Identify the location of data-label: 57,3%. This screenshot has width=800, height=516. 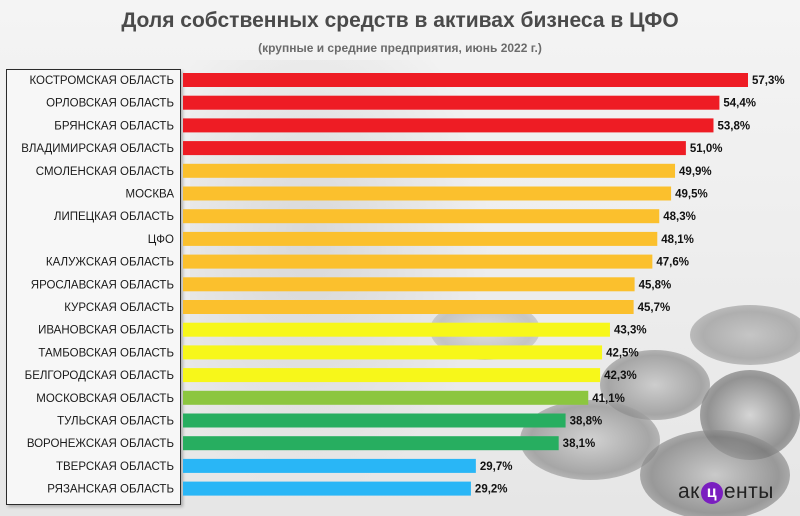
(768, 81).